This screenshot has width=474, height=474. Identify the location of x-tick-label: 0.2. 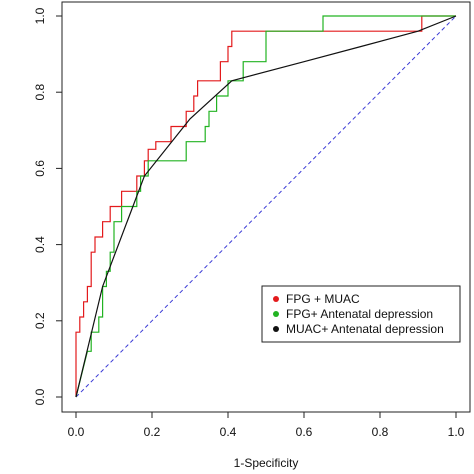
(152, 432).